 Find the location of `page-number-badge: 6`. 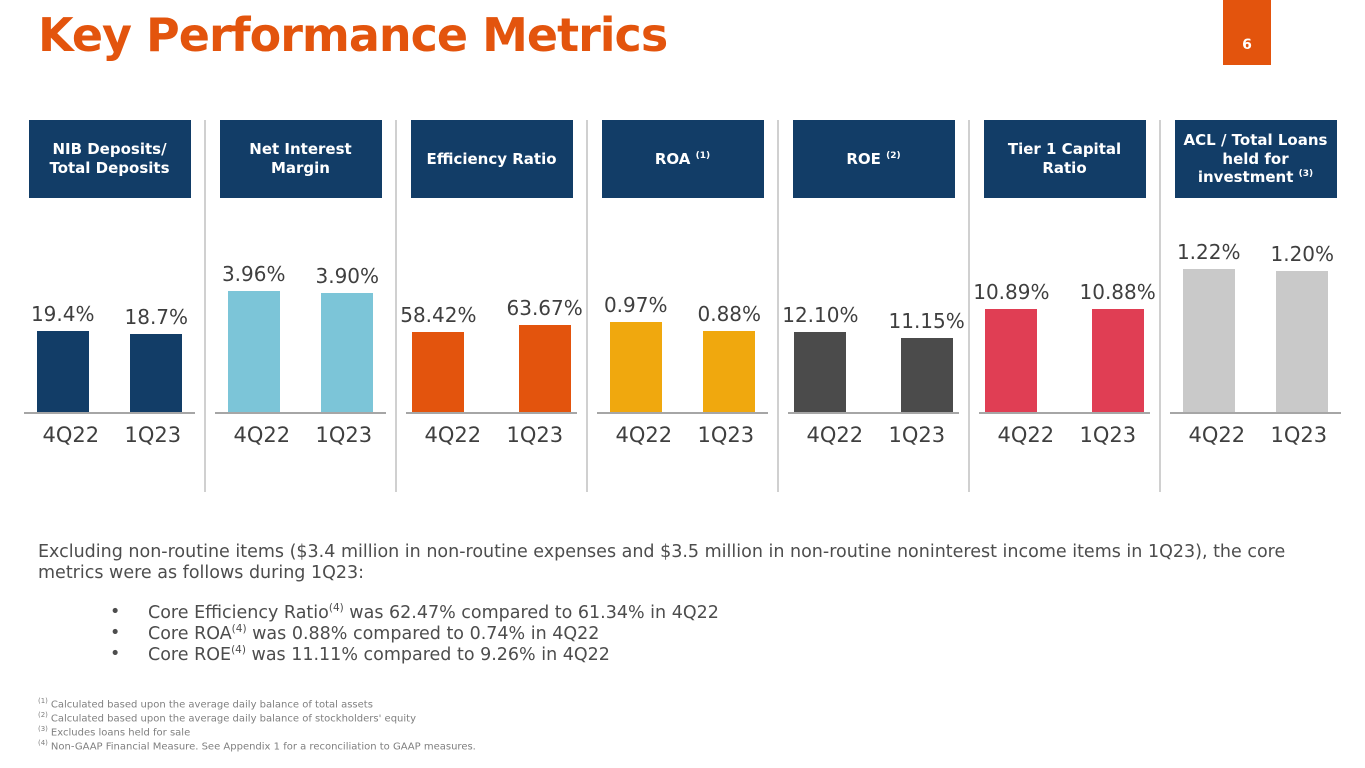

page-number-badge: 6 is located at coordinates (1247, 32).